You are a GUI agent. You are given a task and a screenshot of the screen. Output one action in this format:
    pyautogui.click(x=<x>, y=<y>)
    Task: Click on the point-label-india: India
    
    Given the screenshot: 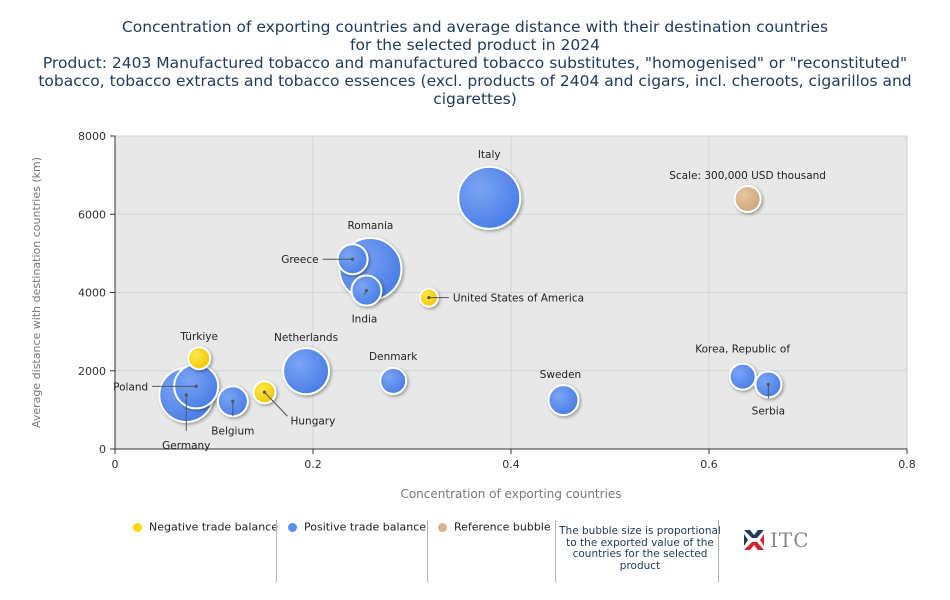 What is the action you would take?
    pyautogui.click(x=365, y=320)
    